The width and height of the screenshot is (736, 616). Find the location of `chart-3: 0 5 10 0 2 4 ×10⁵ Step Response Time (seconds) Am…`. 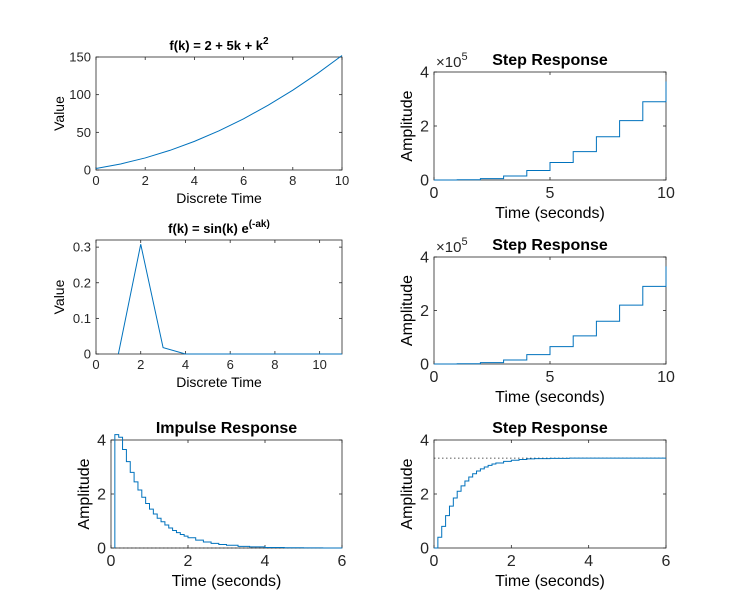

chart-3: 0 5 10 0 2 4 ×10⁵ Step Response Time (seconds) Am… is located at coordinates (537, 136).